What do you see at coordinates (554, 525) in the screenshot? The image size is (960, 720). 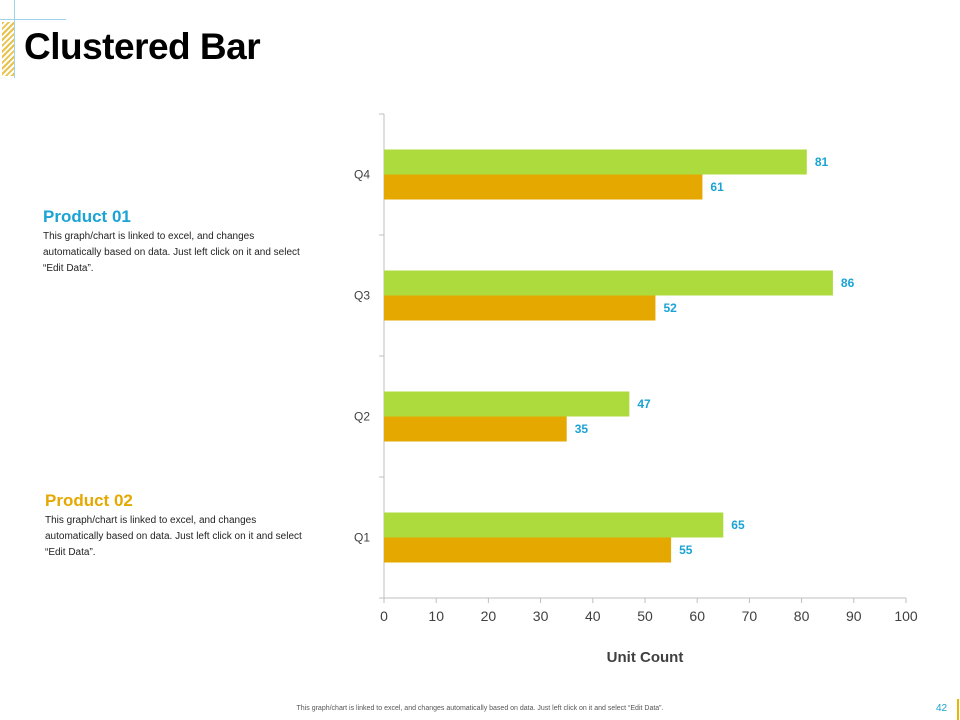 I see `bar-product-01-q1` at bounding box center [554, 525].